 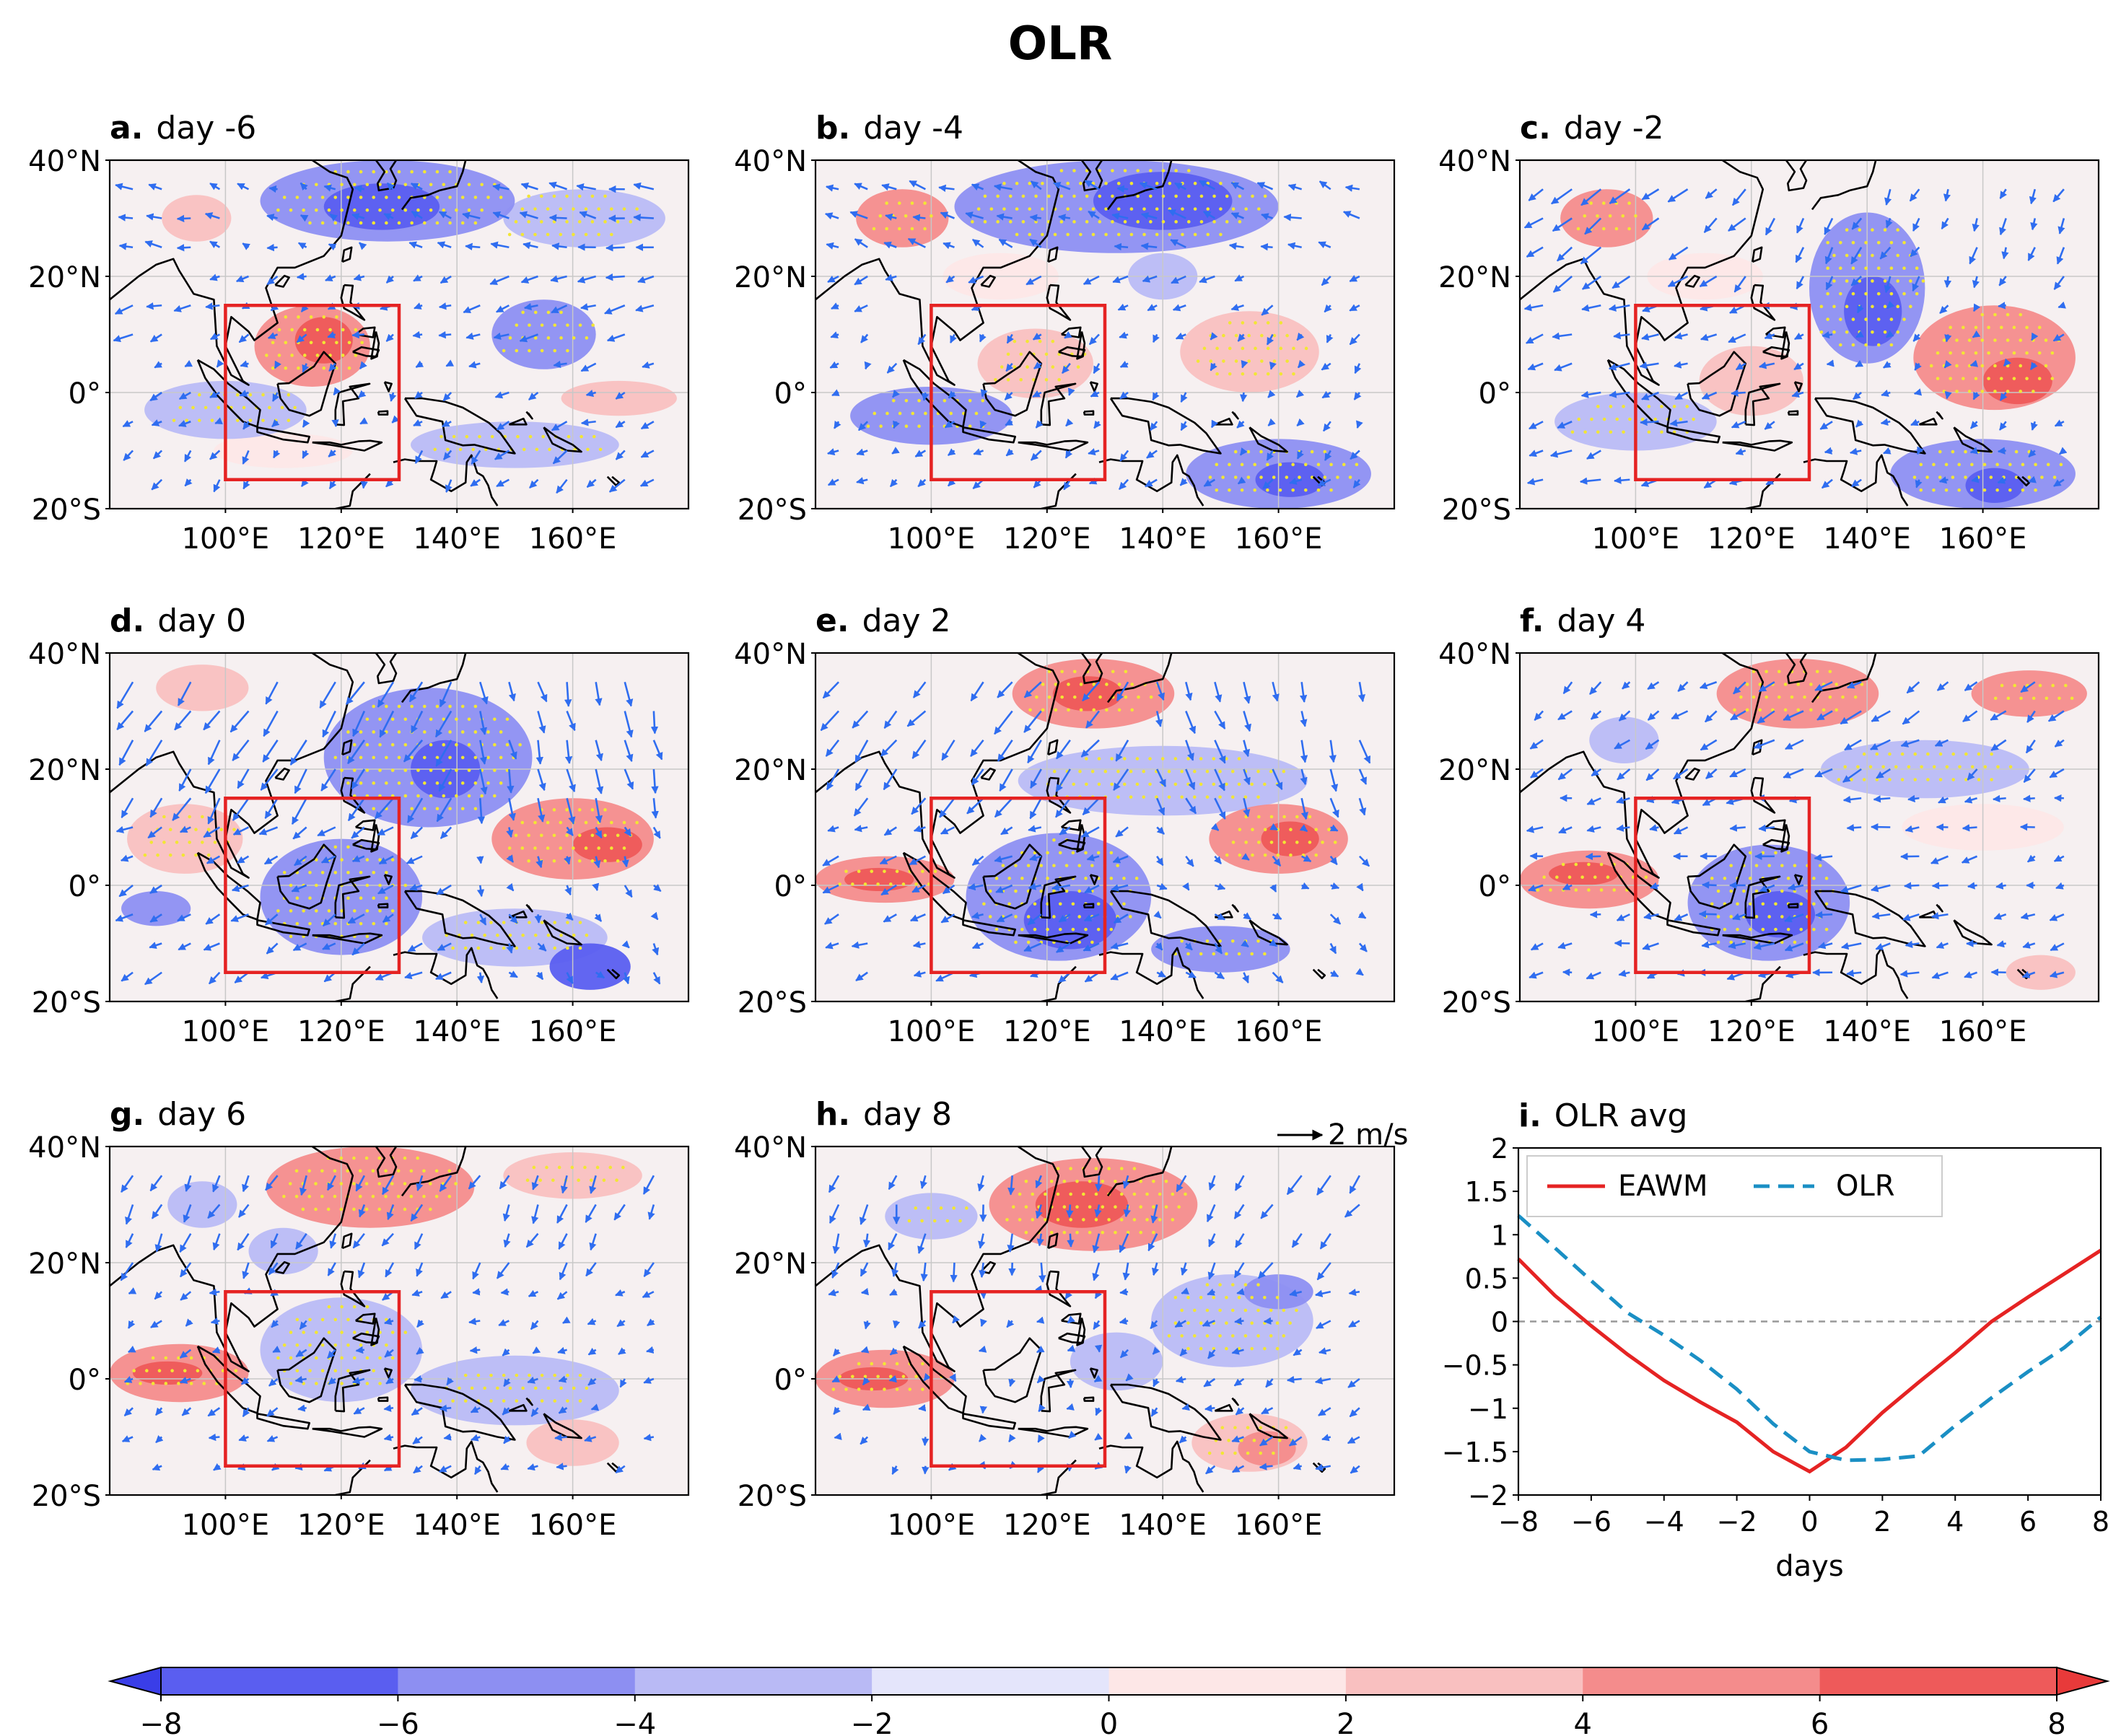 I want to click on y-tick-label: 2, so click(x=1499, y=1149).